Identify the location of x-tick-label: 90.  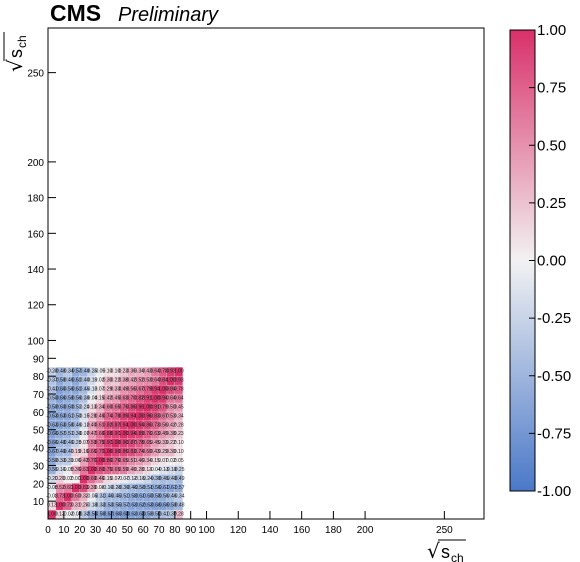
(191, 530).